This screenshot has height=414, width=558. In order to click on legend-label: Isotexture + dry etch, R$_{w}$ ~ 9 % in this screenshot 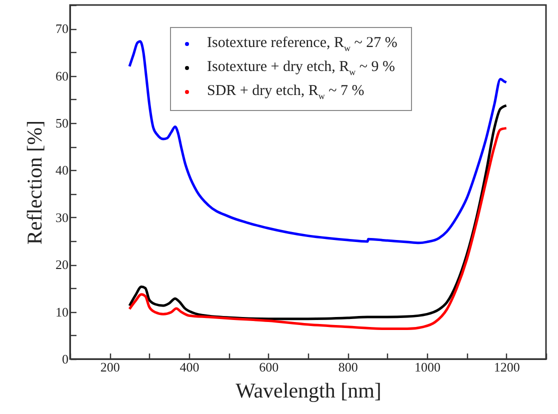, I will do `click(301, 68)`.